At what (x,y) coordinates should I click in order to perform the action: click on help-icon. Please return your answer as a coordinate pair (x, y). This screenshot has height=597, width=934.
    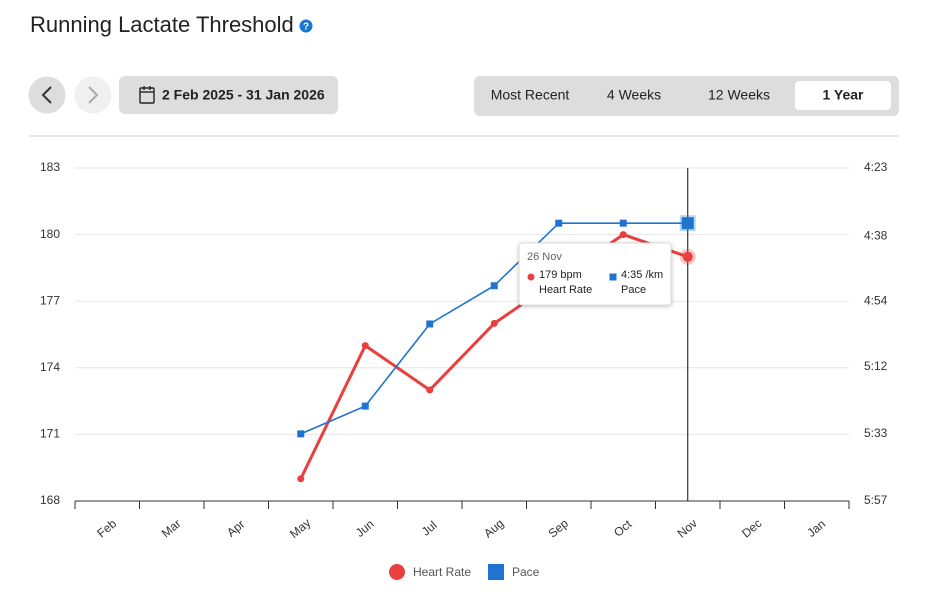
    Looking at the image, I should click on (306, 26).